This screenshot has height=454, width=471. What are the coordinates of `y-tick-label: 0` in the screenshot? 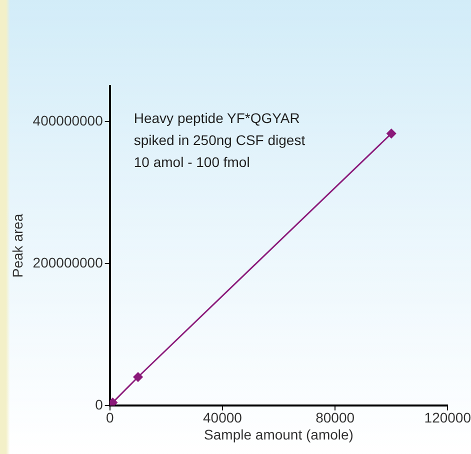 It's located at (99, 404).